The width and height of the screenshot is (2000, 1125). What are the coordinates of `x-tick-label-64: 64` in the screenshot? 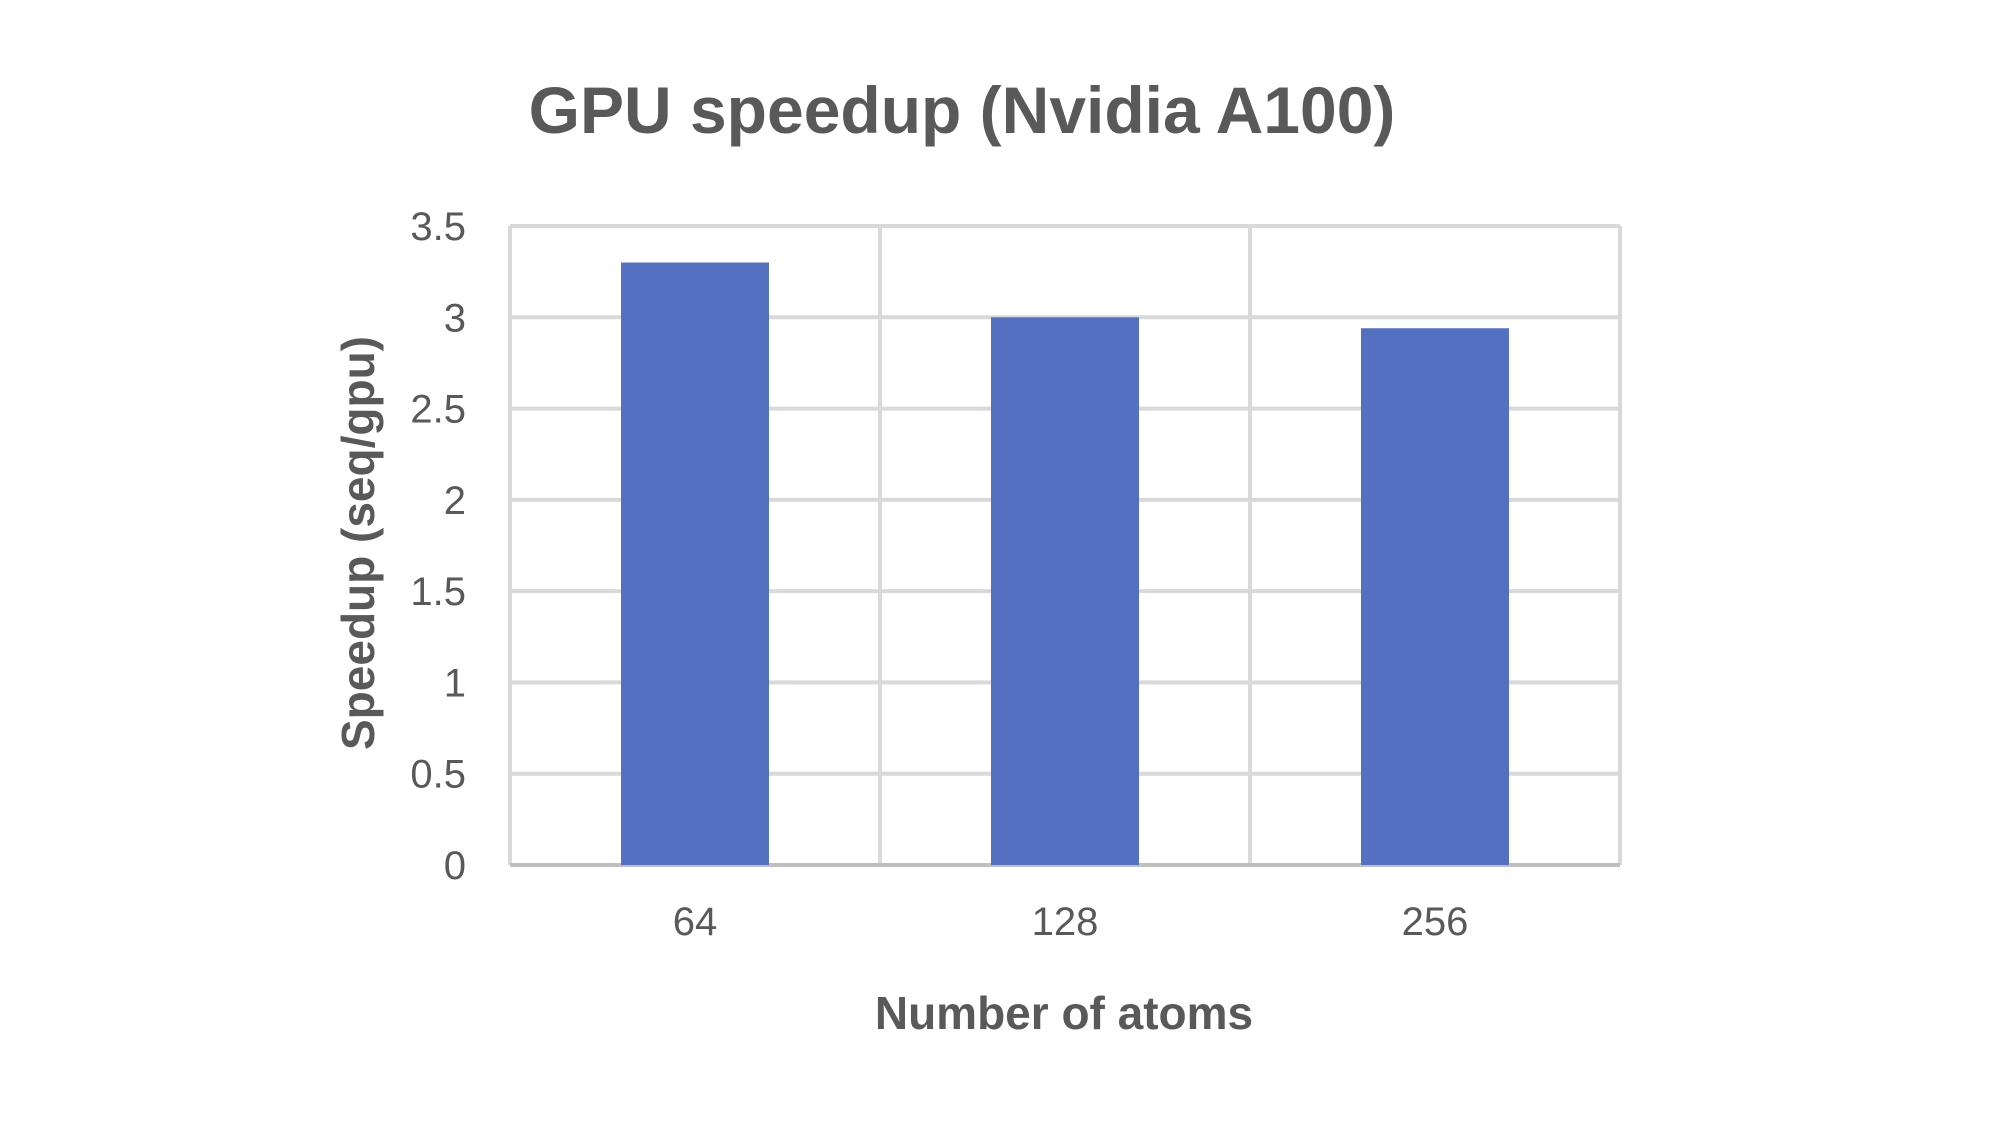 It's located at (695, 922).